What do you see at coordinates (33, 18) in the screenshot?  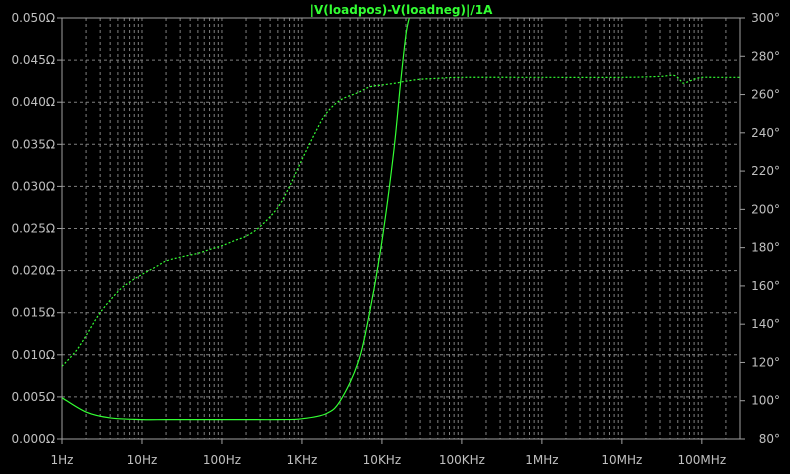 I see `y-left-tick-label: 0.050Ω` at bounding box center [33, 18].